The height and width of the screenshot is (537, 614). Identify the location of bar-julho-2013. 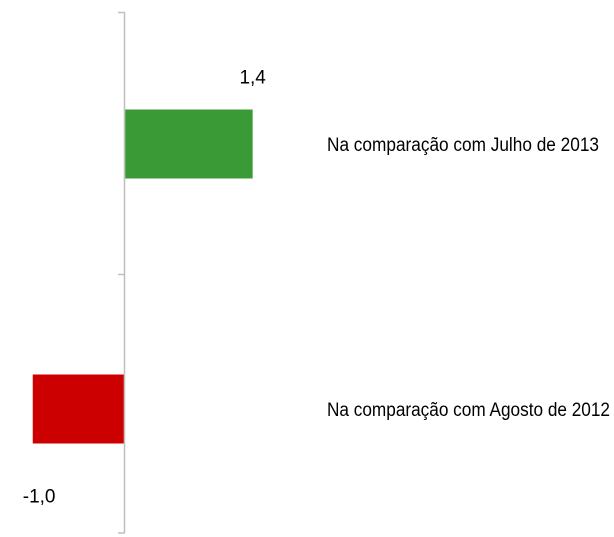
(189, 144).